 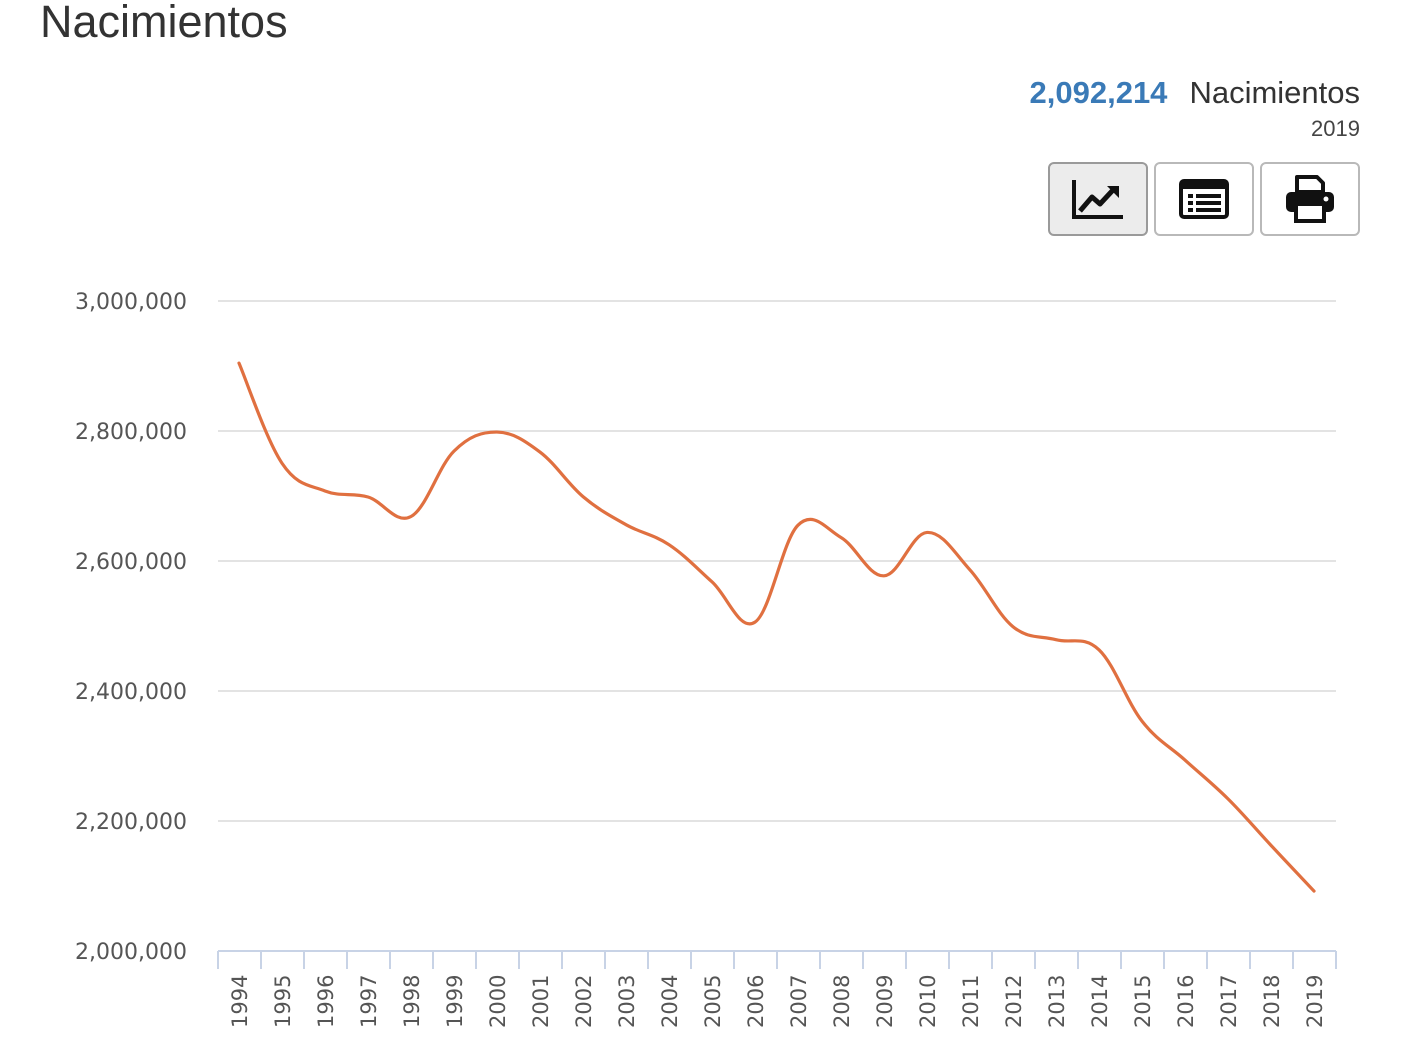 What do you see at coordinates (1335, 128) in the screenshot?
I see `summary-year: 2019` at bounding box center [1335, 128].